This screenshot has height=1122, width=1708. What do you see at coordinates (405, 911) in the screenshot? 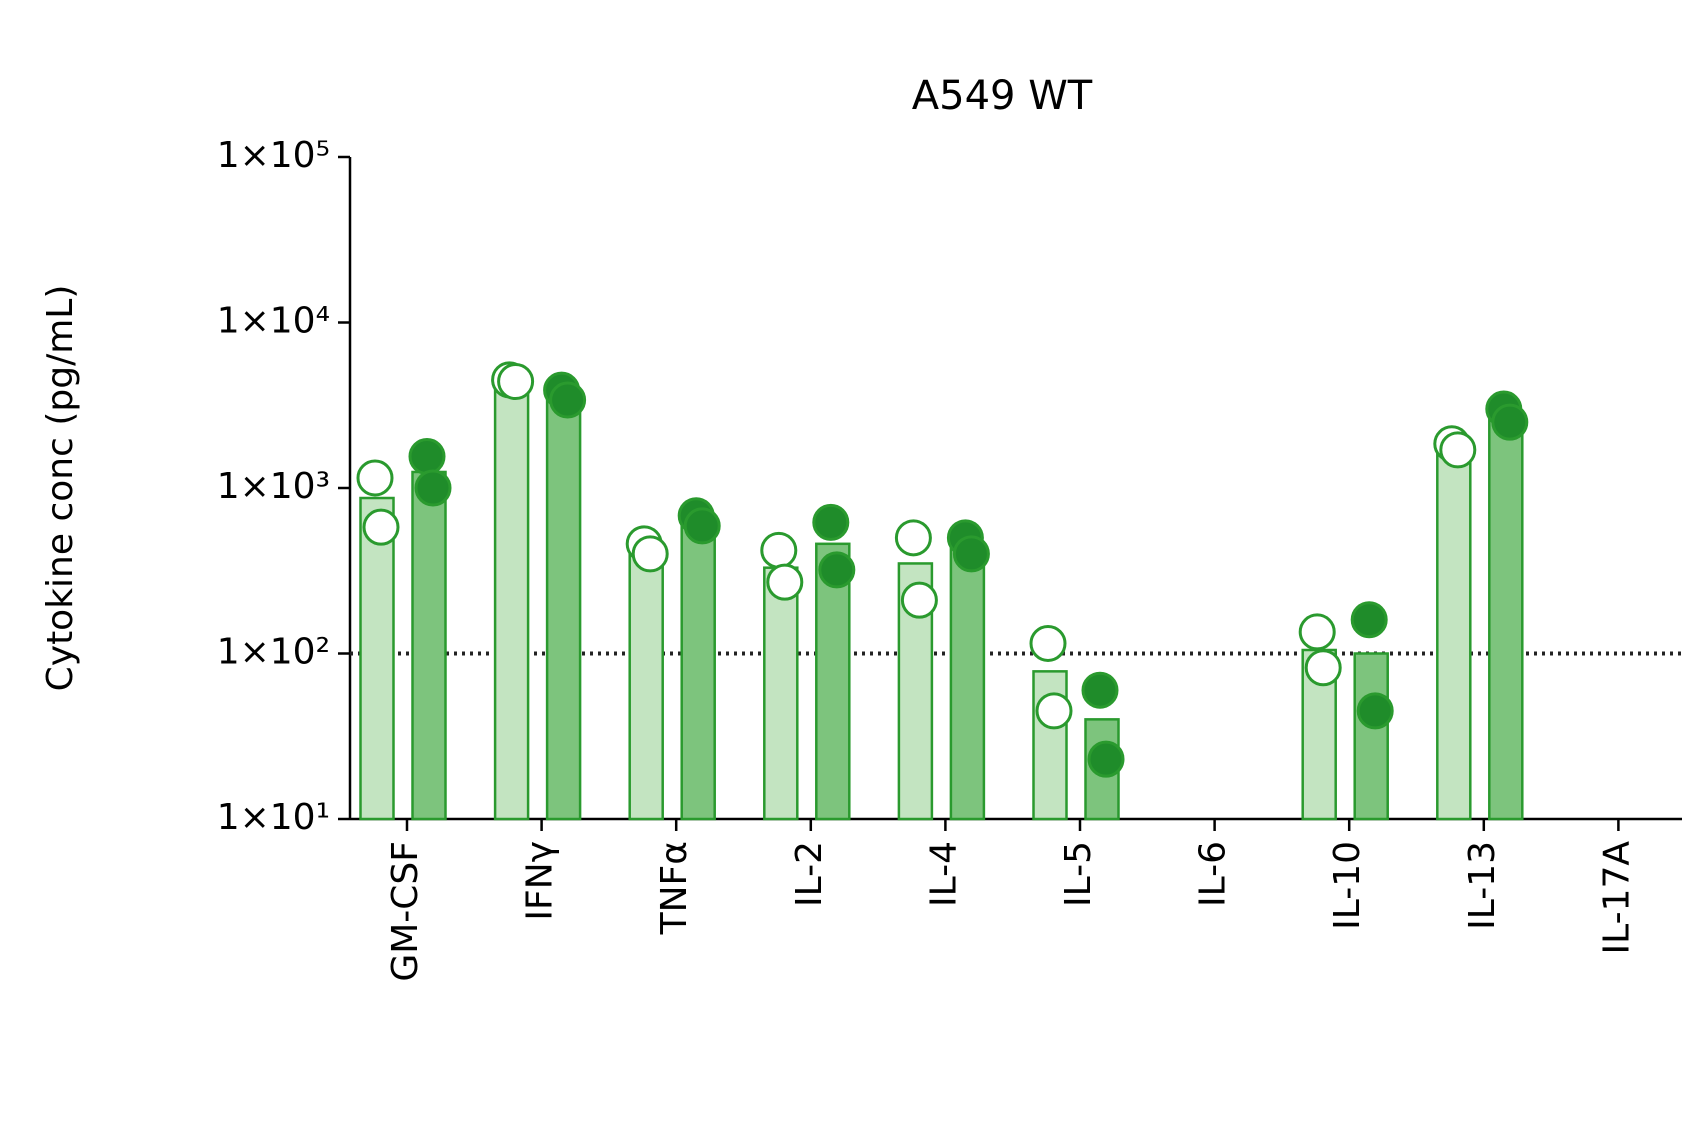
I see `x-tick-label: GM-CSF` at bounding box center [405, 911].